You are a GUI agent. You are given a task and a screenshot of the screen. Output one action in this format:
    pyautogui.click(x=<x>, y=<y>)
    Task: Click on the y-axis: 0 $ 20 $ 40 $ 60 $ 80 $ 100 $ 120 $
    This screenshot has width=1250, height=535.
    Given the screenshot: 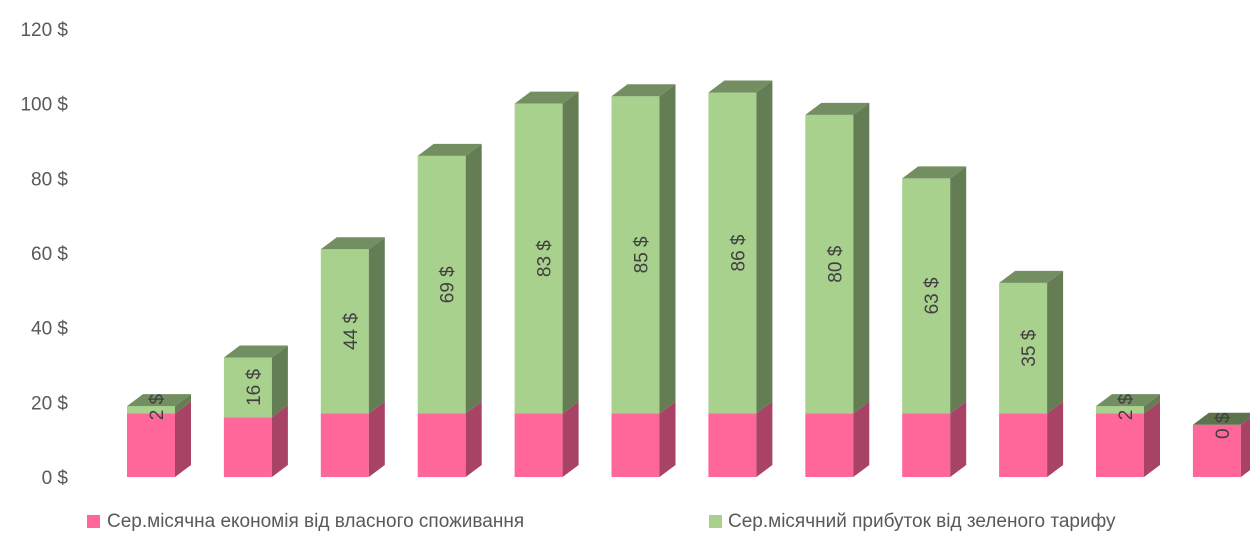 What is the action you would take?
    pyautogui.click(x=44, y=254)
    